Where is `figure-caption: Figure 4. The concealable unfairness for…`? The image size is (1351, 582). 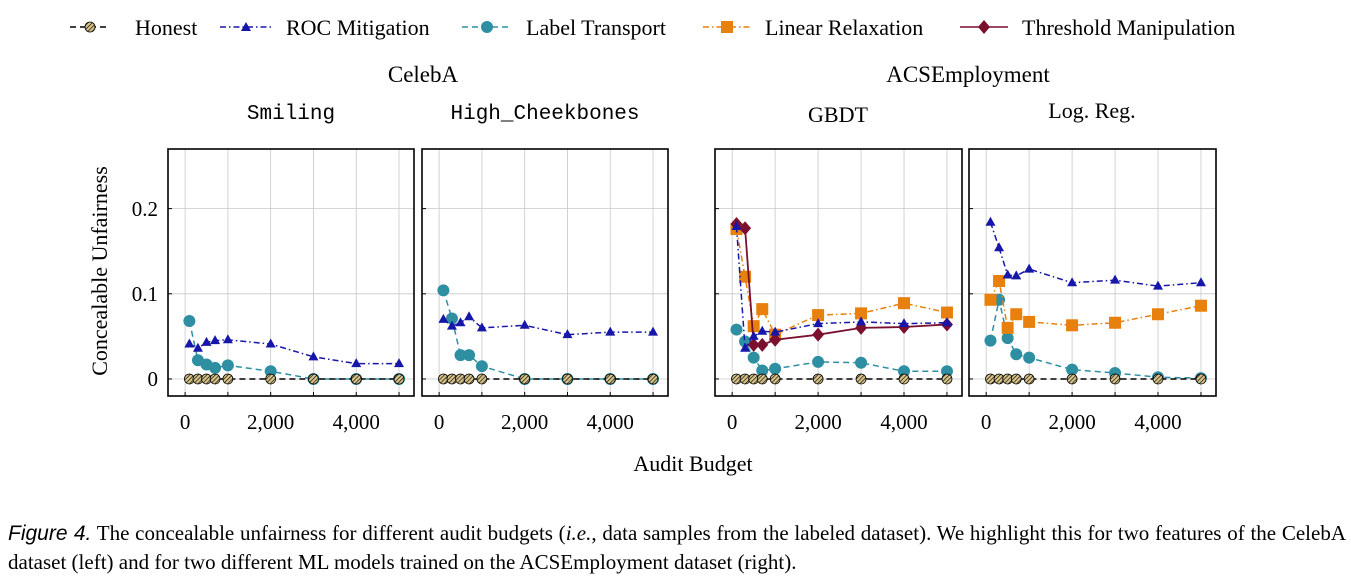 figure-caption: Figure 4. The concealable unfairness for… is located at coordinates (677, 547).